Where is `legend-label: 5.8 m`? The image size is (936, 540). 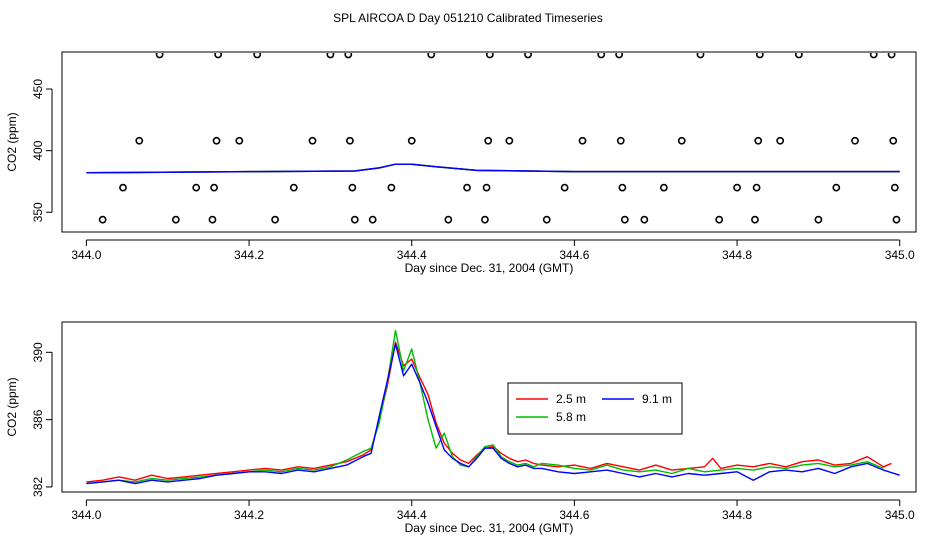 legend-label: 5.8 m is located at coordinates (571, 417).